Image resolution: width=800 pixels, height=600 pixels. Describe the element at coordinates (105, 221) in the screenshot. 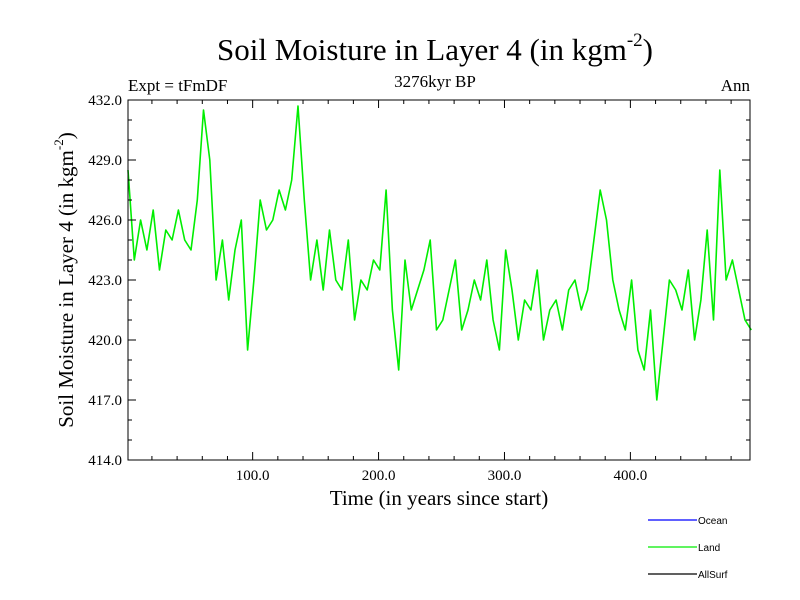

I see `y-tick-label: 426.0` at that location.